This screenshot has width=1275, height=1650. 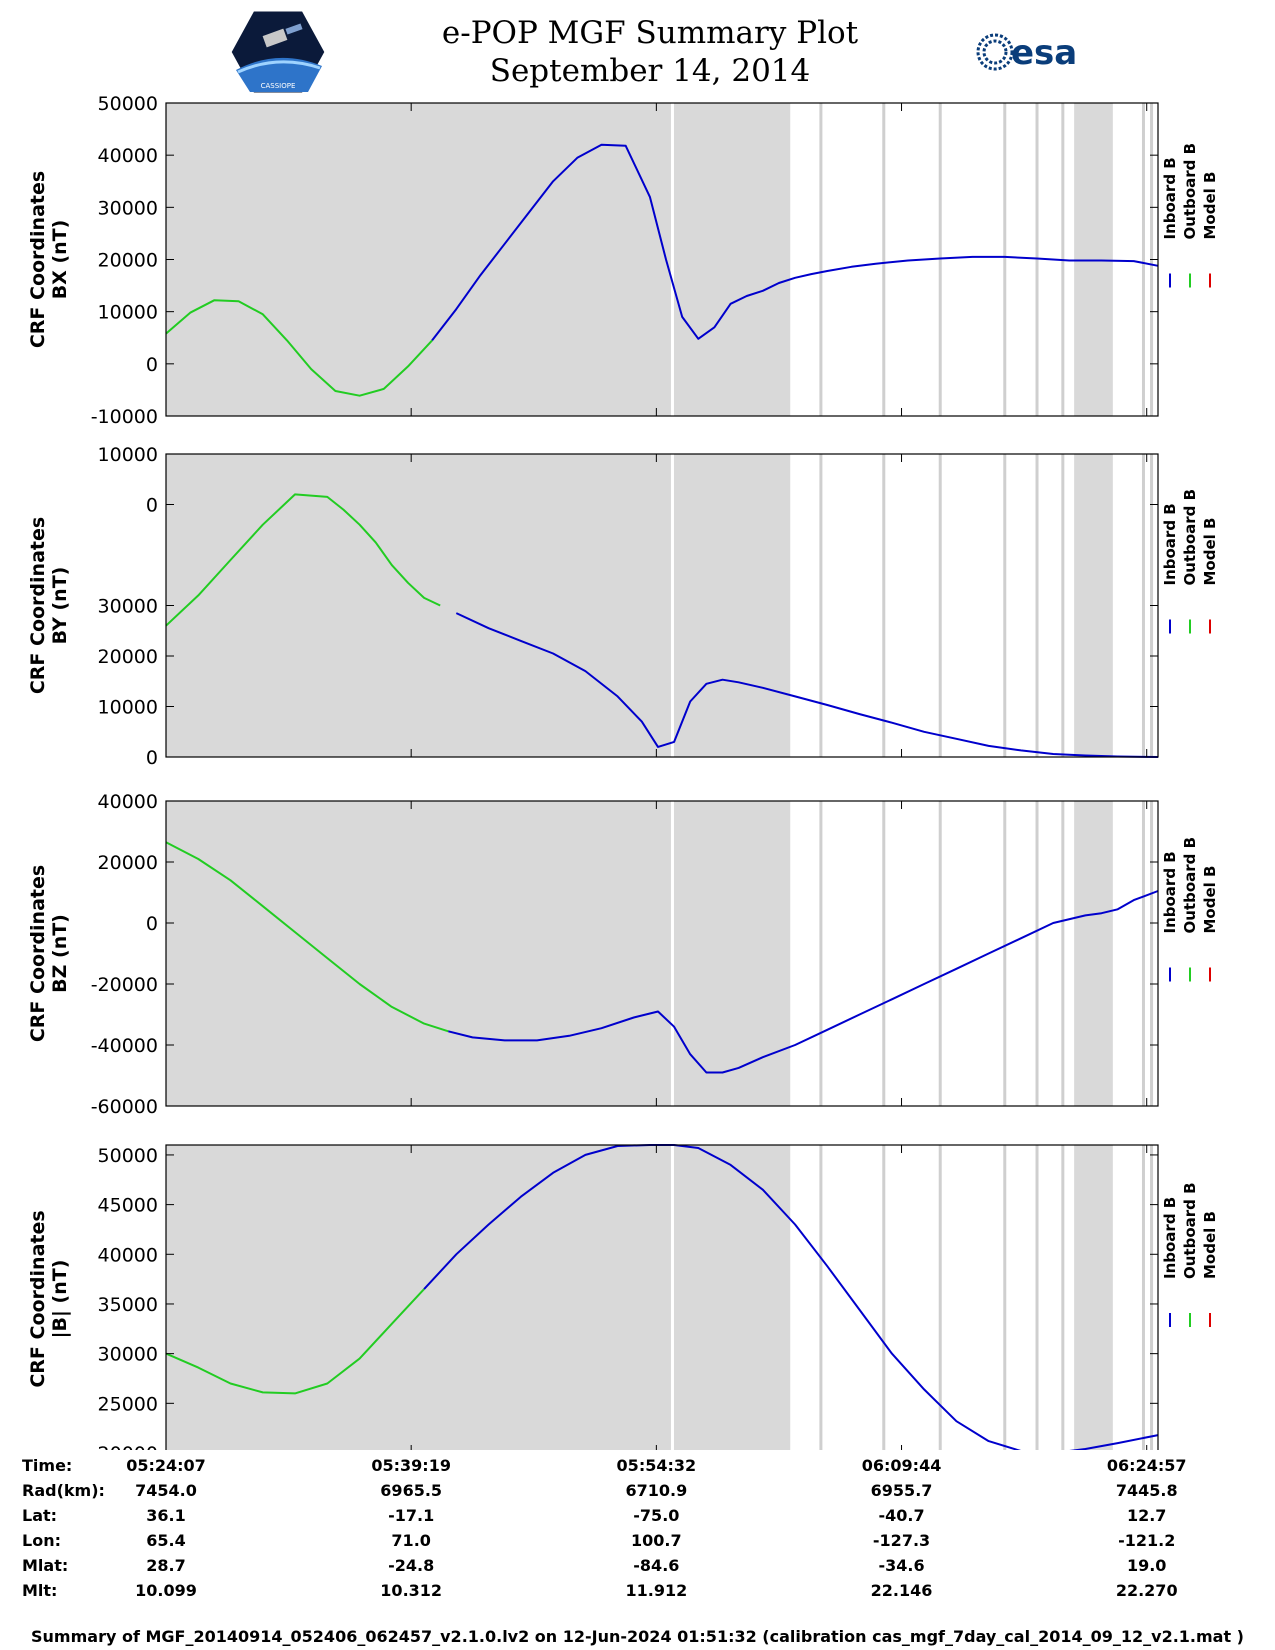 What do you see at coordinates (901, 1590) in the screenshot?
I see `info-cell: 22.146` at bounding box center [901, 1590].